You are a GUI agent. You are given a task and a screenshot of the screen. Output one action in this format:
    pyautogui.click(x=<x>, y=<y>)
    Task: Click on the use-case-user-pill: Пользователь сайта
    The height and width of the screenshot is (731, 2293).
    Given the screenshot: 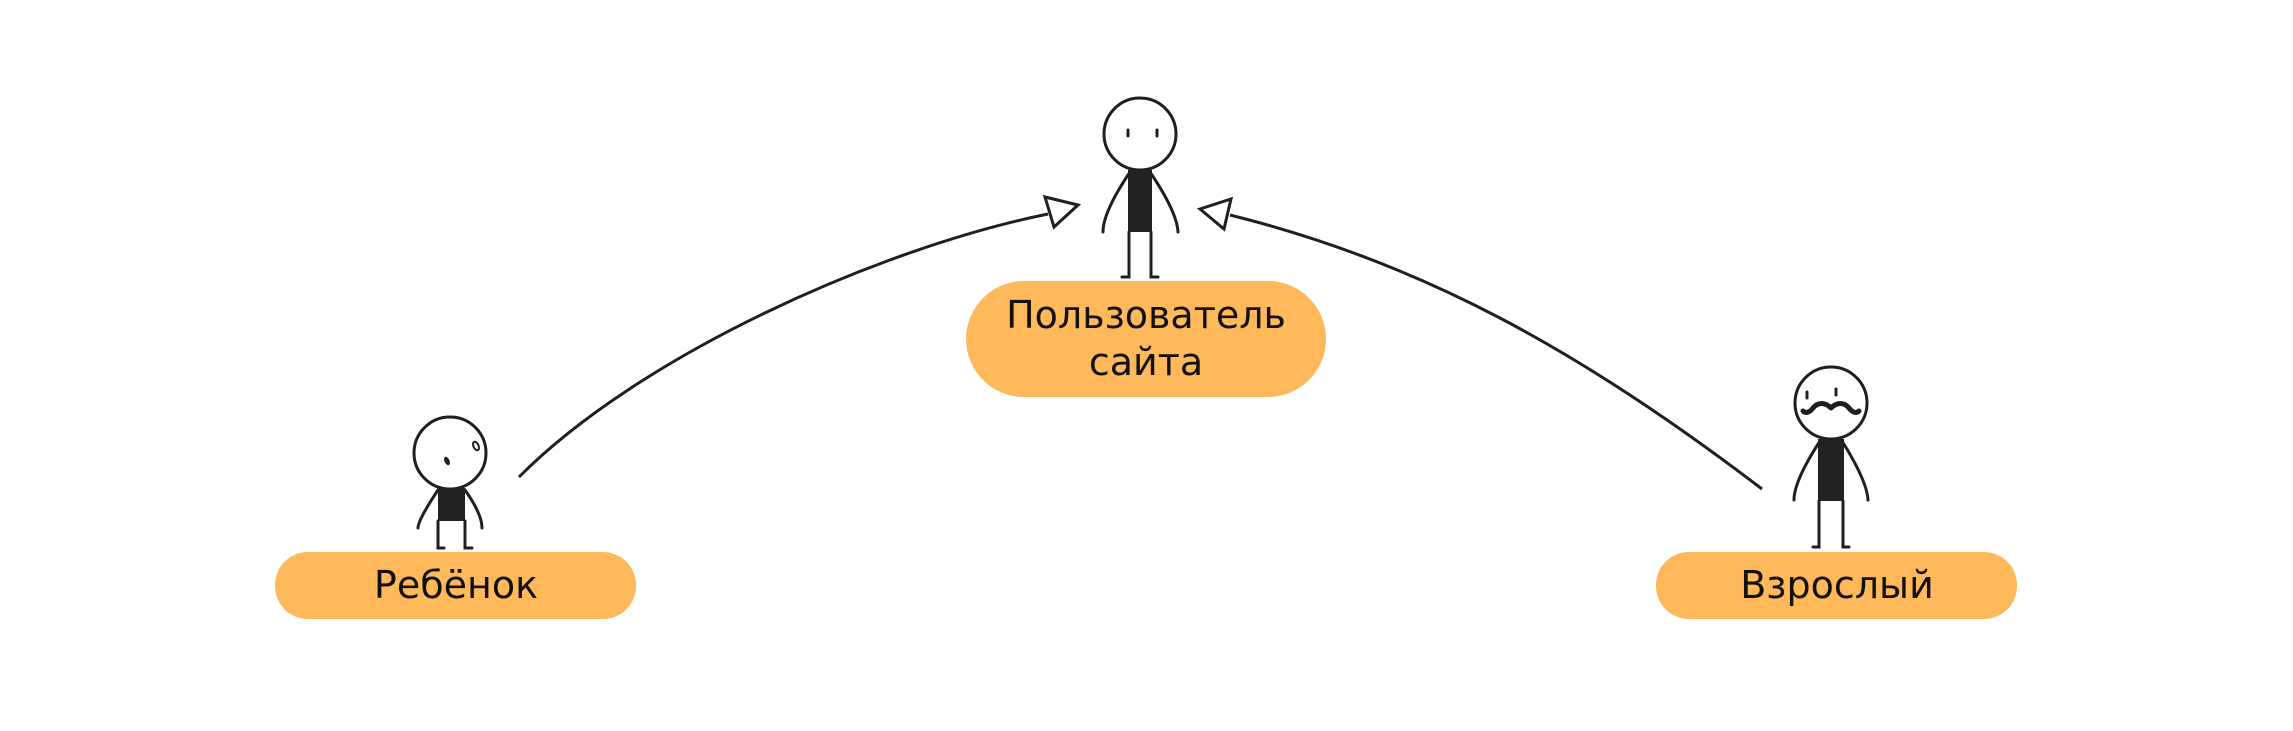 What is the action you would take?
    pyautogui.click(x=1146, y=339)
    